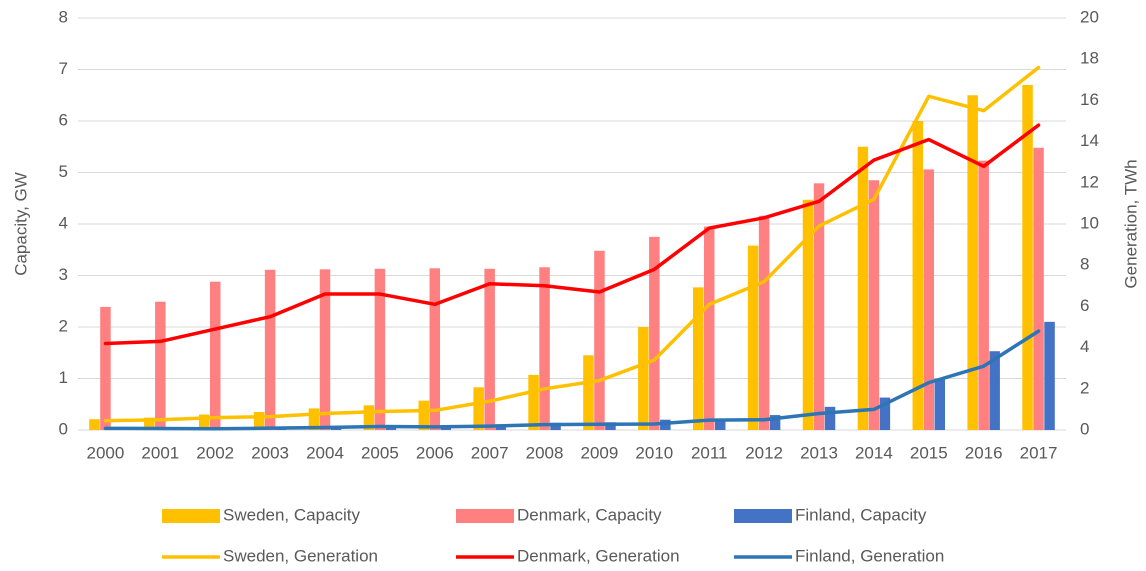 Image resolution: width=1146 pixels, height=571 pixels. Describe the element at coordinates (490, 452) in the screenshot. I see `x-tick-label: 2007` at that location.